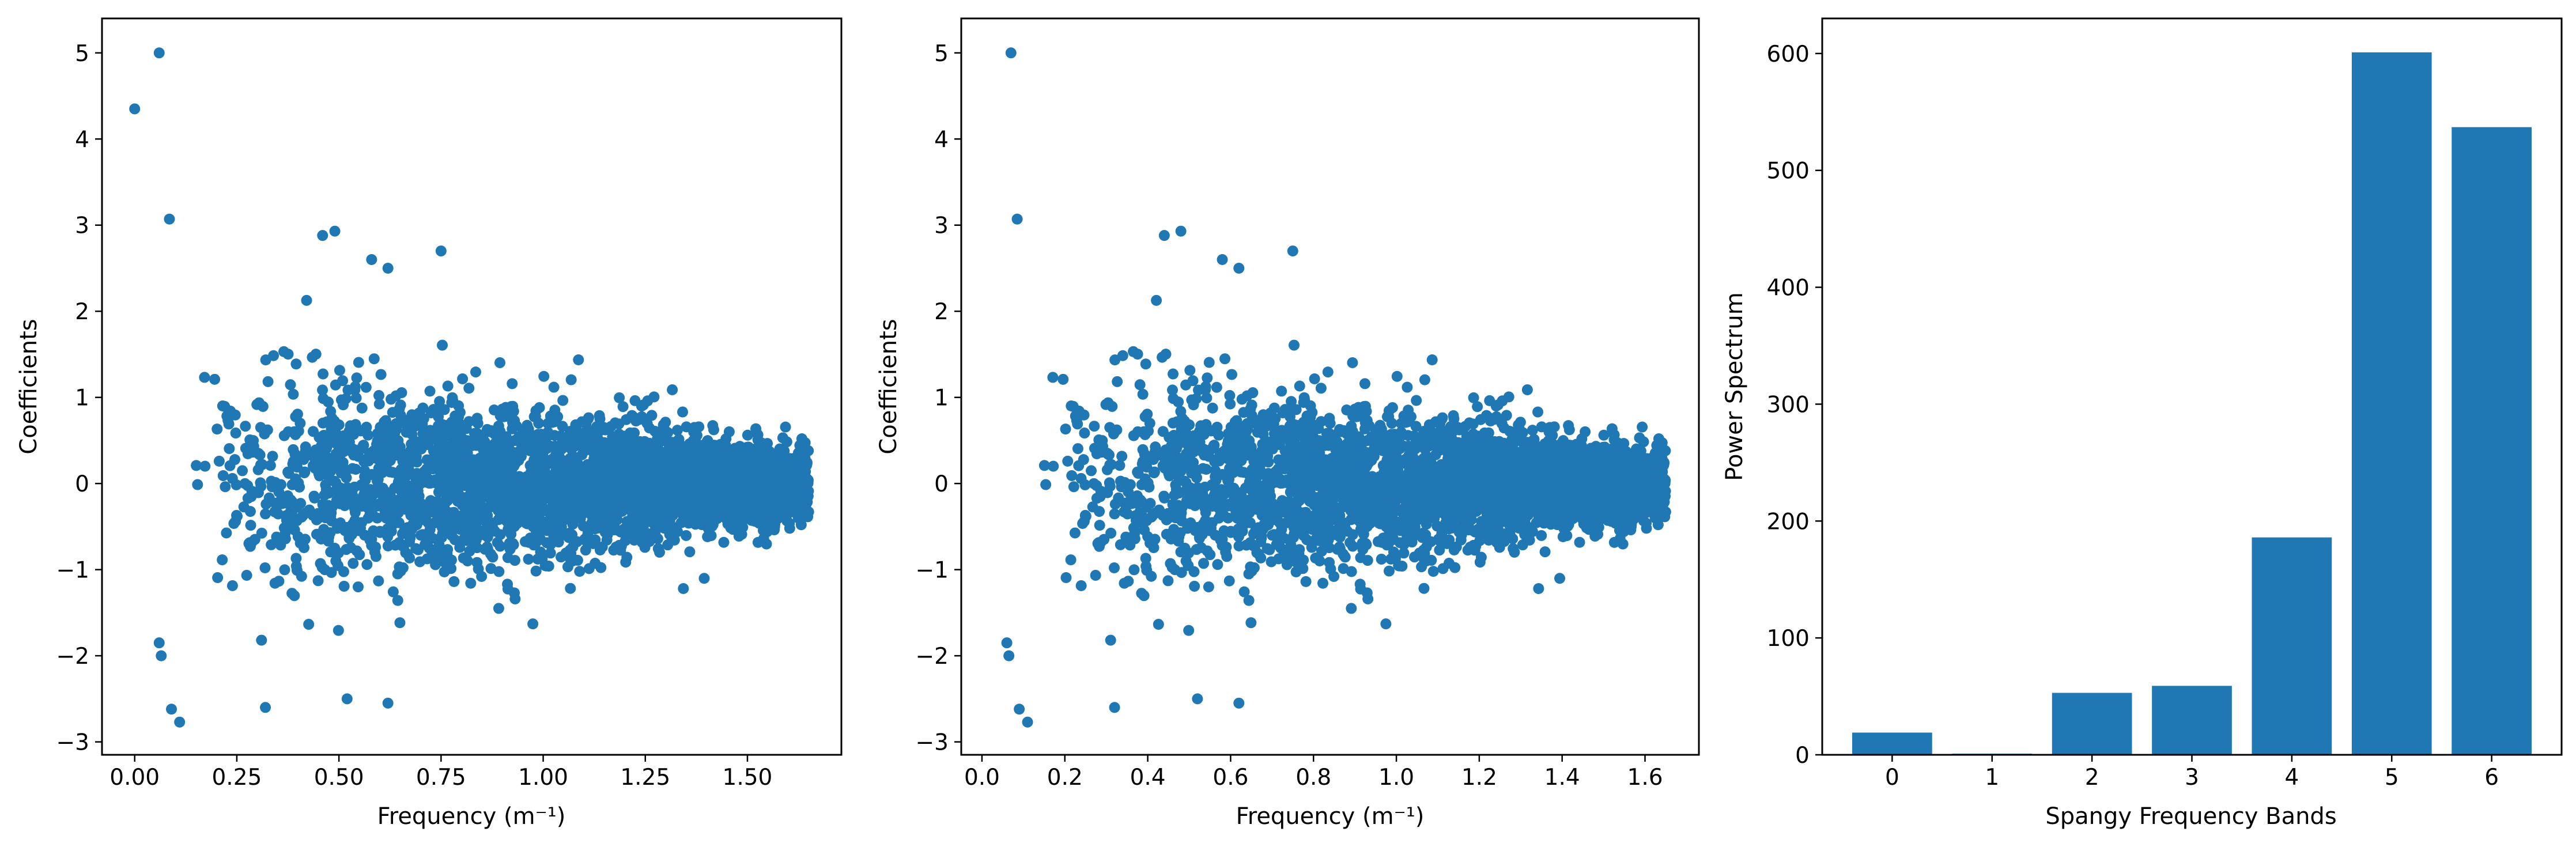  What do you see at coordinates (236, 778) in the screenshot?
I see `scatter-1-x-tick-label: 0.25` at bounding box center [236, 778].